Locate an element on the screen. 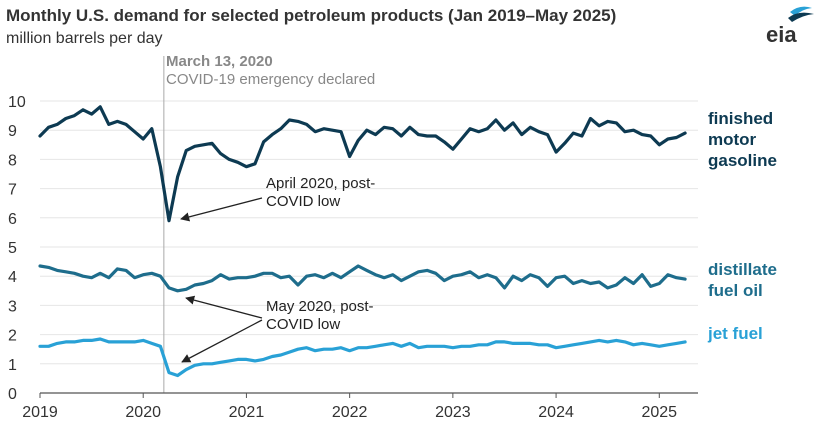  y-tick-label: 1 is located at coordinates (12, 365).